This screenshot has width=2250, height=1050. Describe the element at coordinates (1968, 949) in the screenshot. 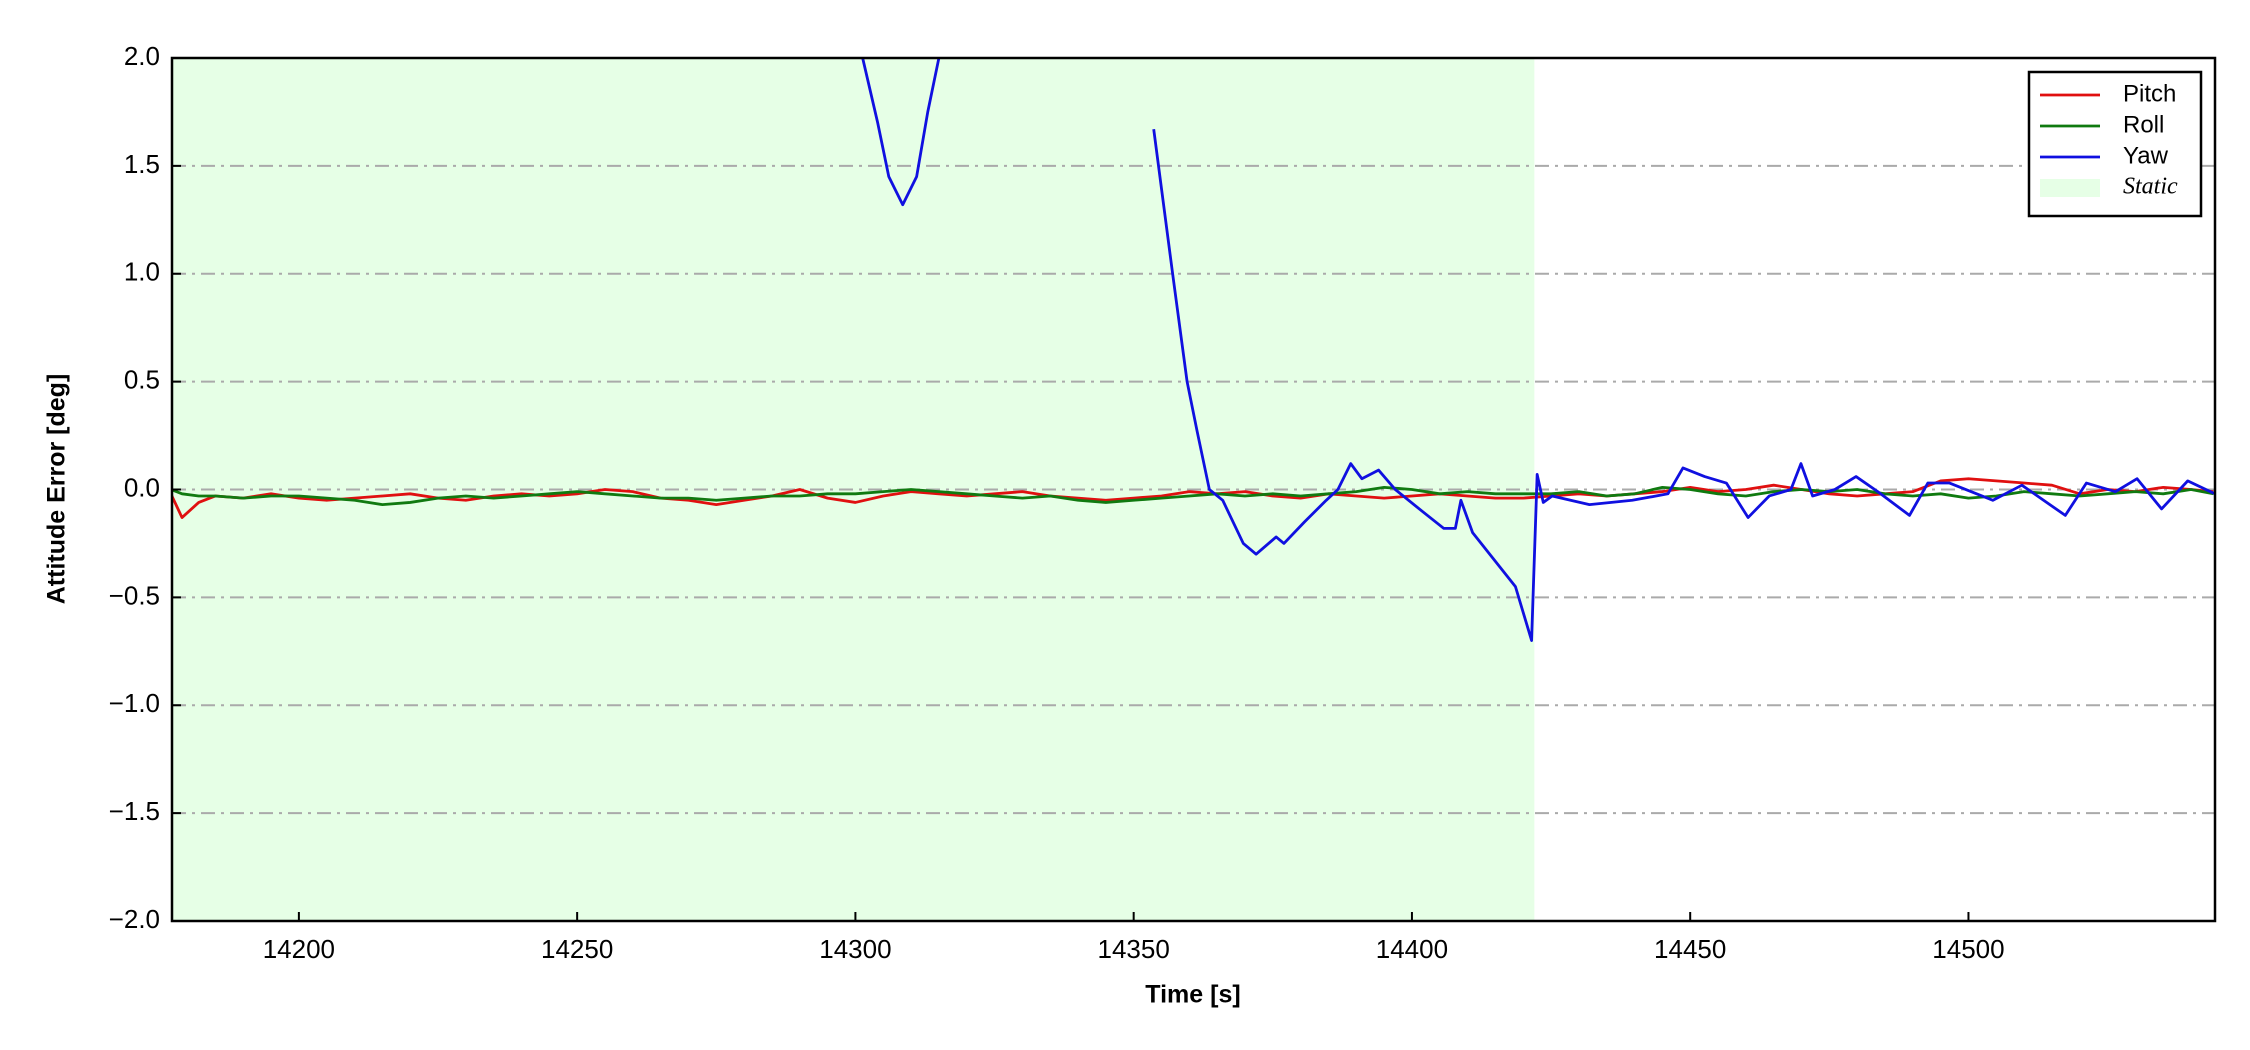

I see `x-tick-label: 14500` at that location.